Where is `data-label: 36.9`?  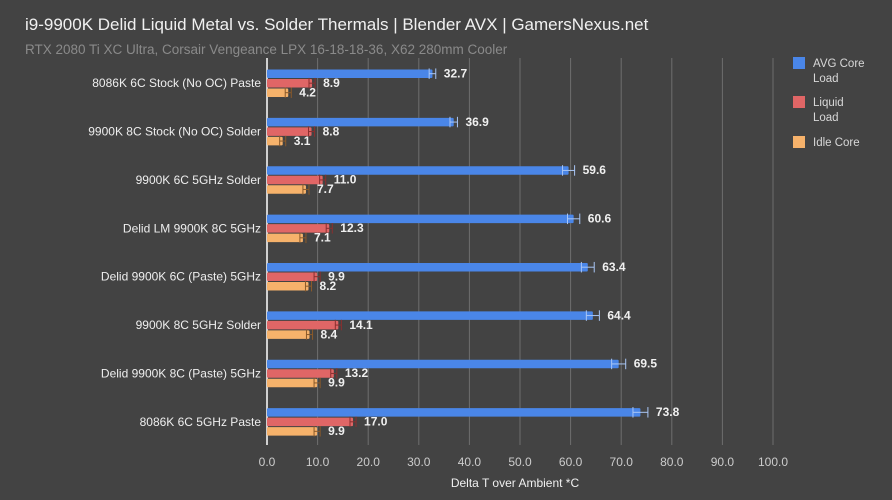
data-label: 36.9 is located at coordinates (477, 122).